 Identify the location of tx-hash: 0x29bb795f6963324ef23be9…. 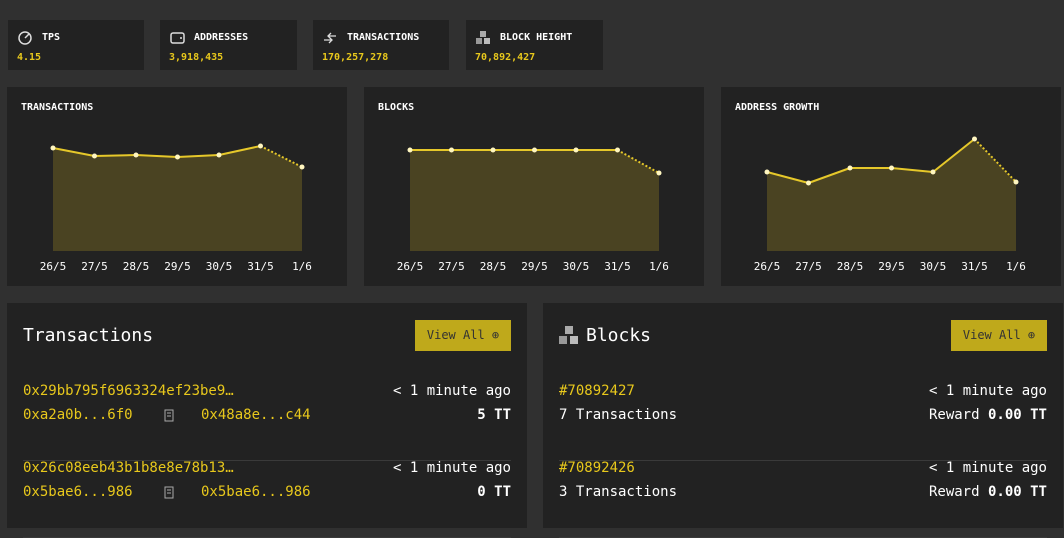
(128, 391).